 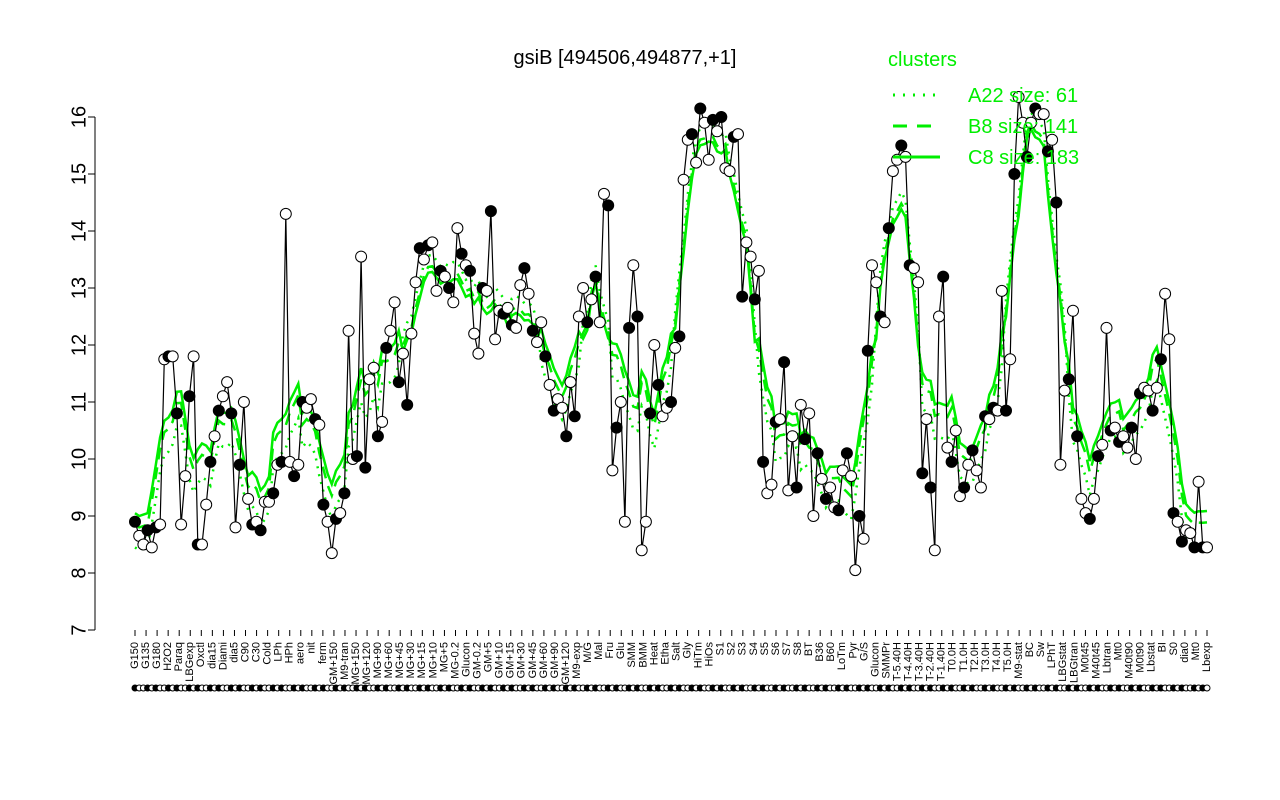 What do you see at coordinates (953, 657) in the screenshot?
I see `x-tick-label: T0.0H` at bounding box center [953, 657].